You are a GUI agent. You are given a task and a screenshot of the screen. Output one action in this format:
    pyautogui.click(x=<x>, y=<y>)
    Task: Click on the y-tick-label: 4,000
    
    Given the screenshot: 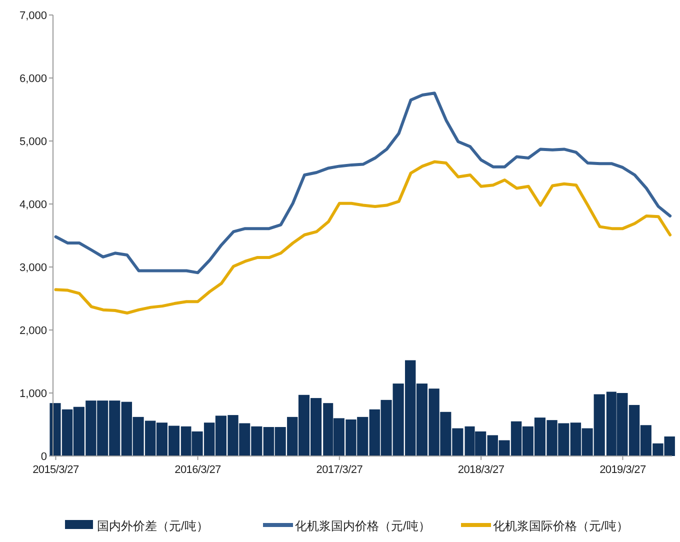 What is the action you would take?
    pyautogui.click(x=33, y=205)
    